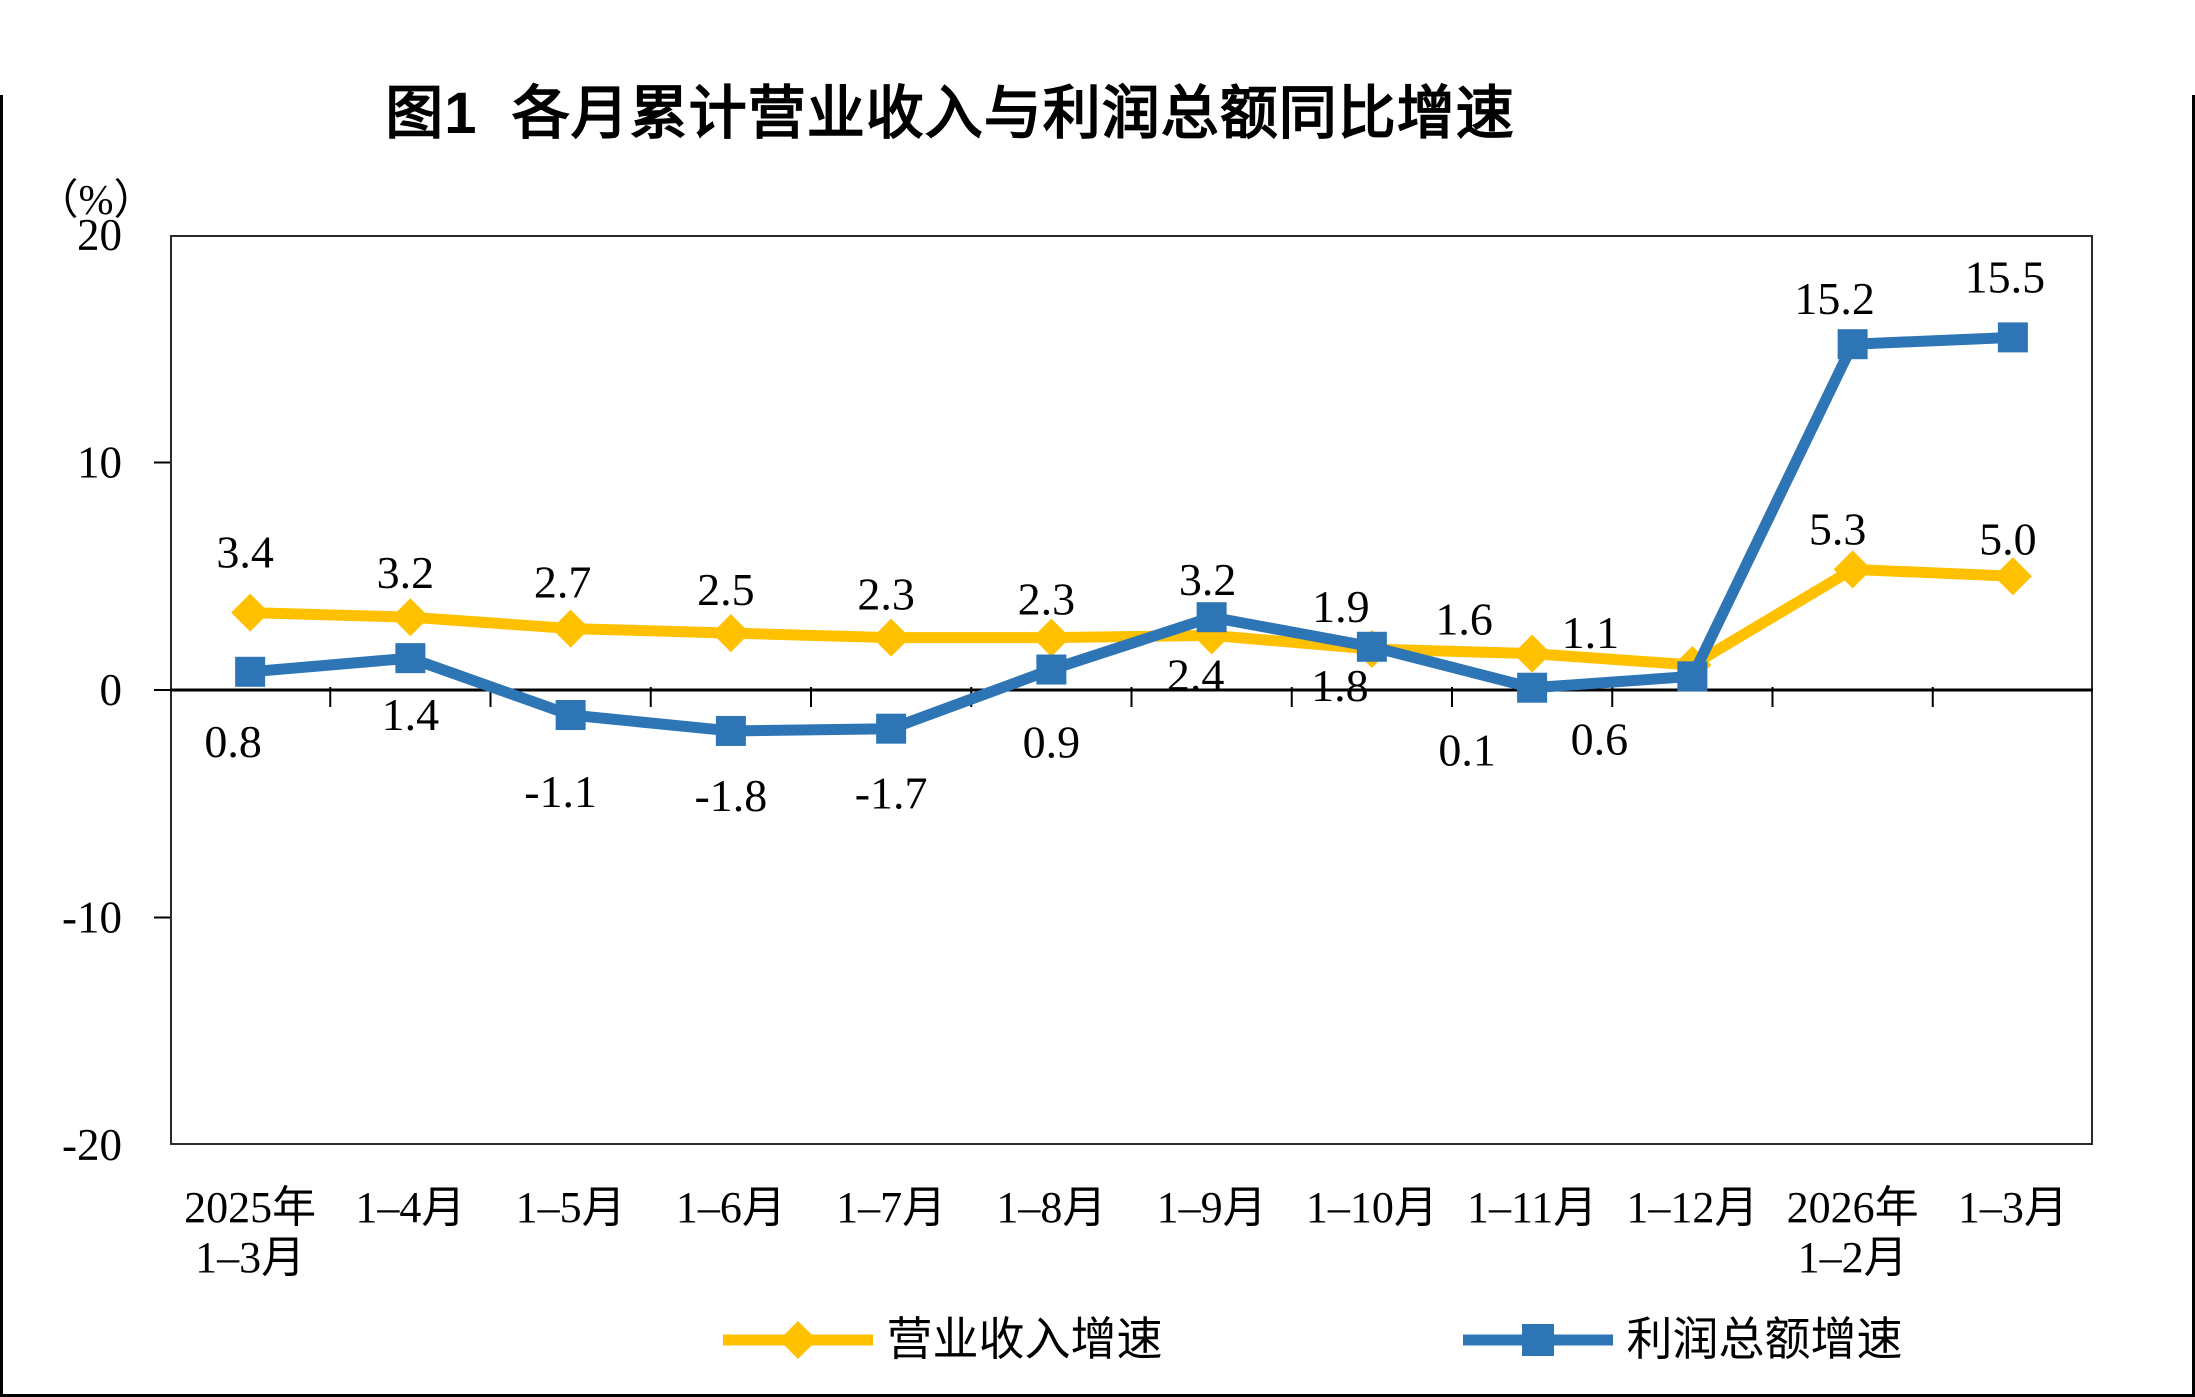 This screenshot has height=1397, width=2195. What do you see at coordinates (2008, 538) in the screenshot?
I see `revenue-data-label: 5.0` at bounding box center [2008, 538].